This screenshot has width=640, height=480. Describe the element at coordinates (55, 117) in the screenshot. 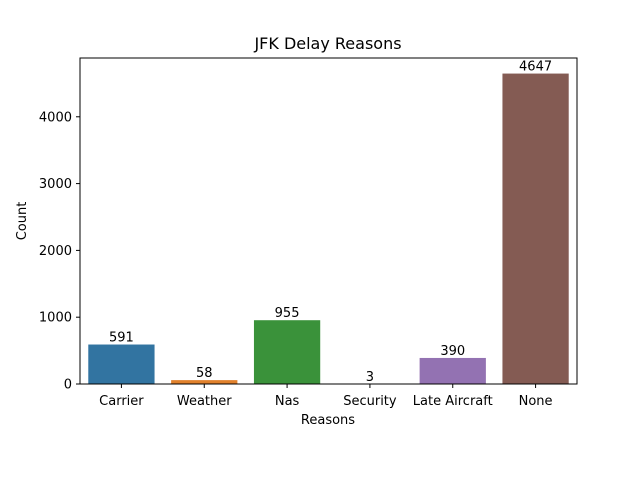

I see `y-tick-label-4000: 4000` at that location.